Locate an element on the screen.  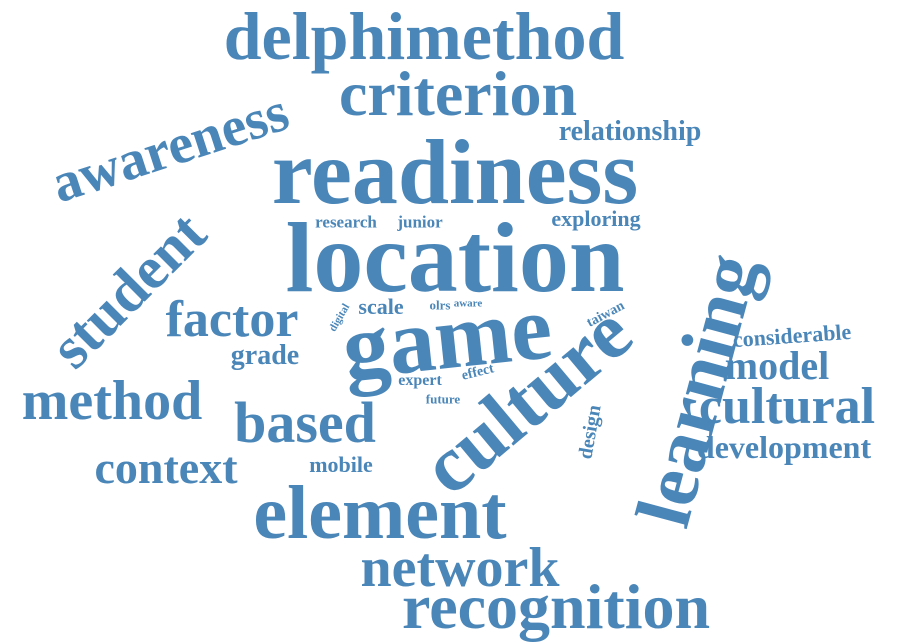
word-scale: scale is located at coordinates (381, 306).